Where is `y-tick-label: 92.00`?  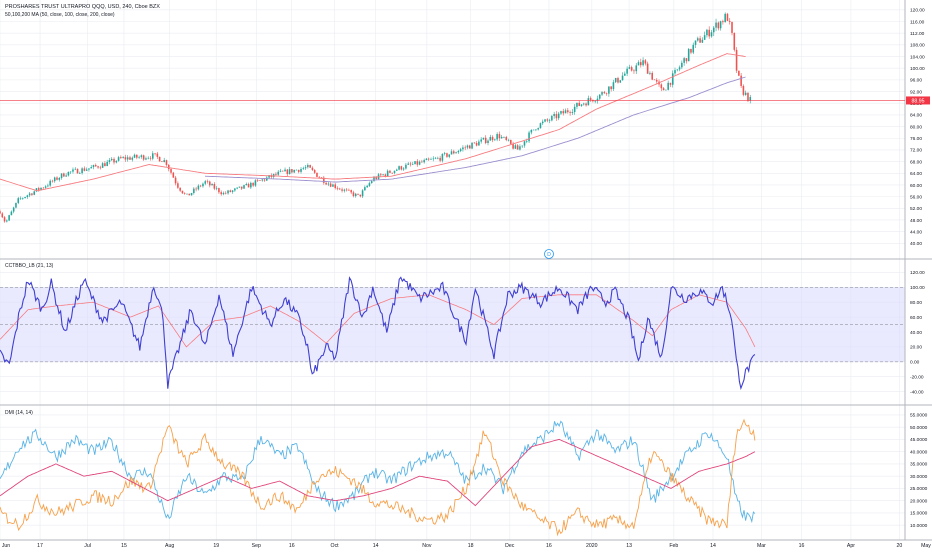
y-tick-label: 92.00 is located at coordinates (916, 92).